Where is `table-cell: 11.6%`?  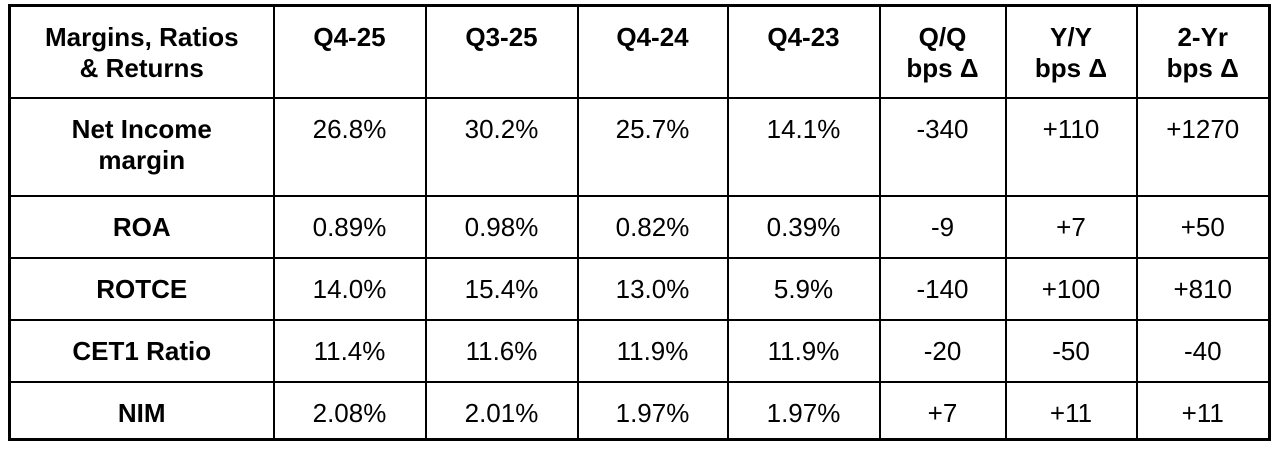 table-cell: 11.6% is located at coordinates (501, 350).